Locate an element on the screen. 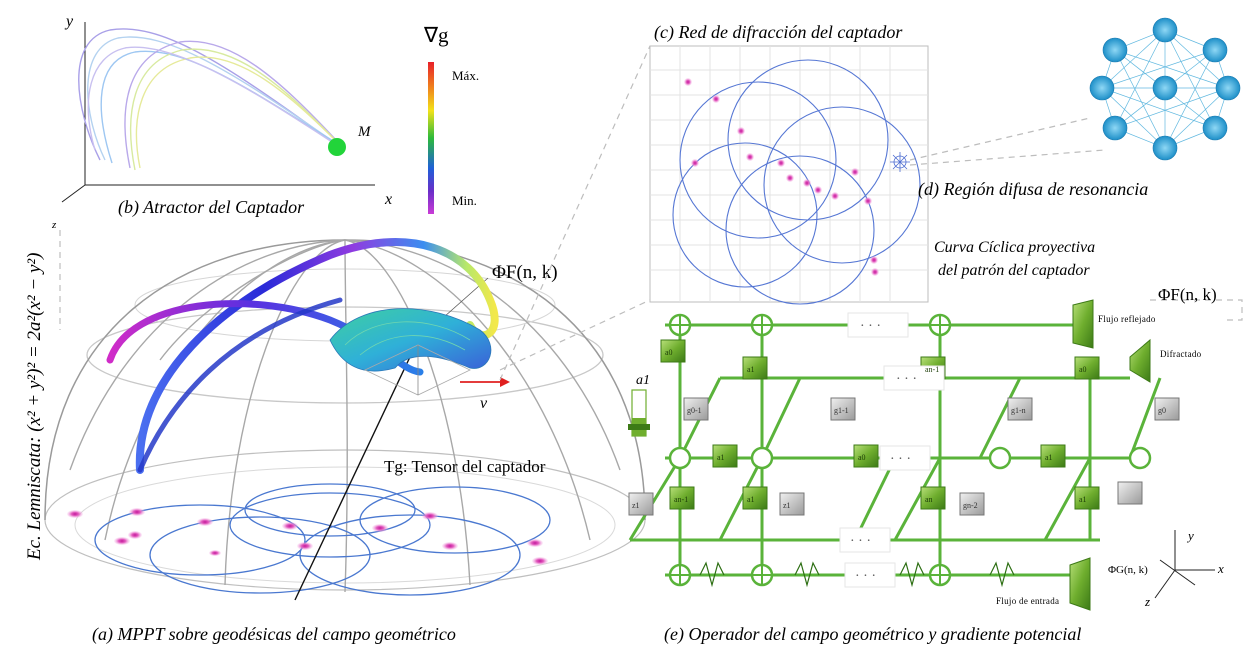 This screenshot has width=1249, height=647. network-edges is located at coordinates (1165, 89).